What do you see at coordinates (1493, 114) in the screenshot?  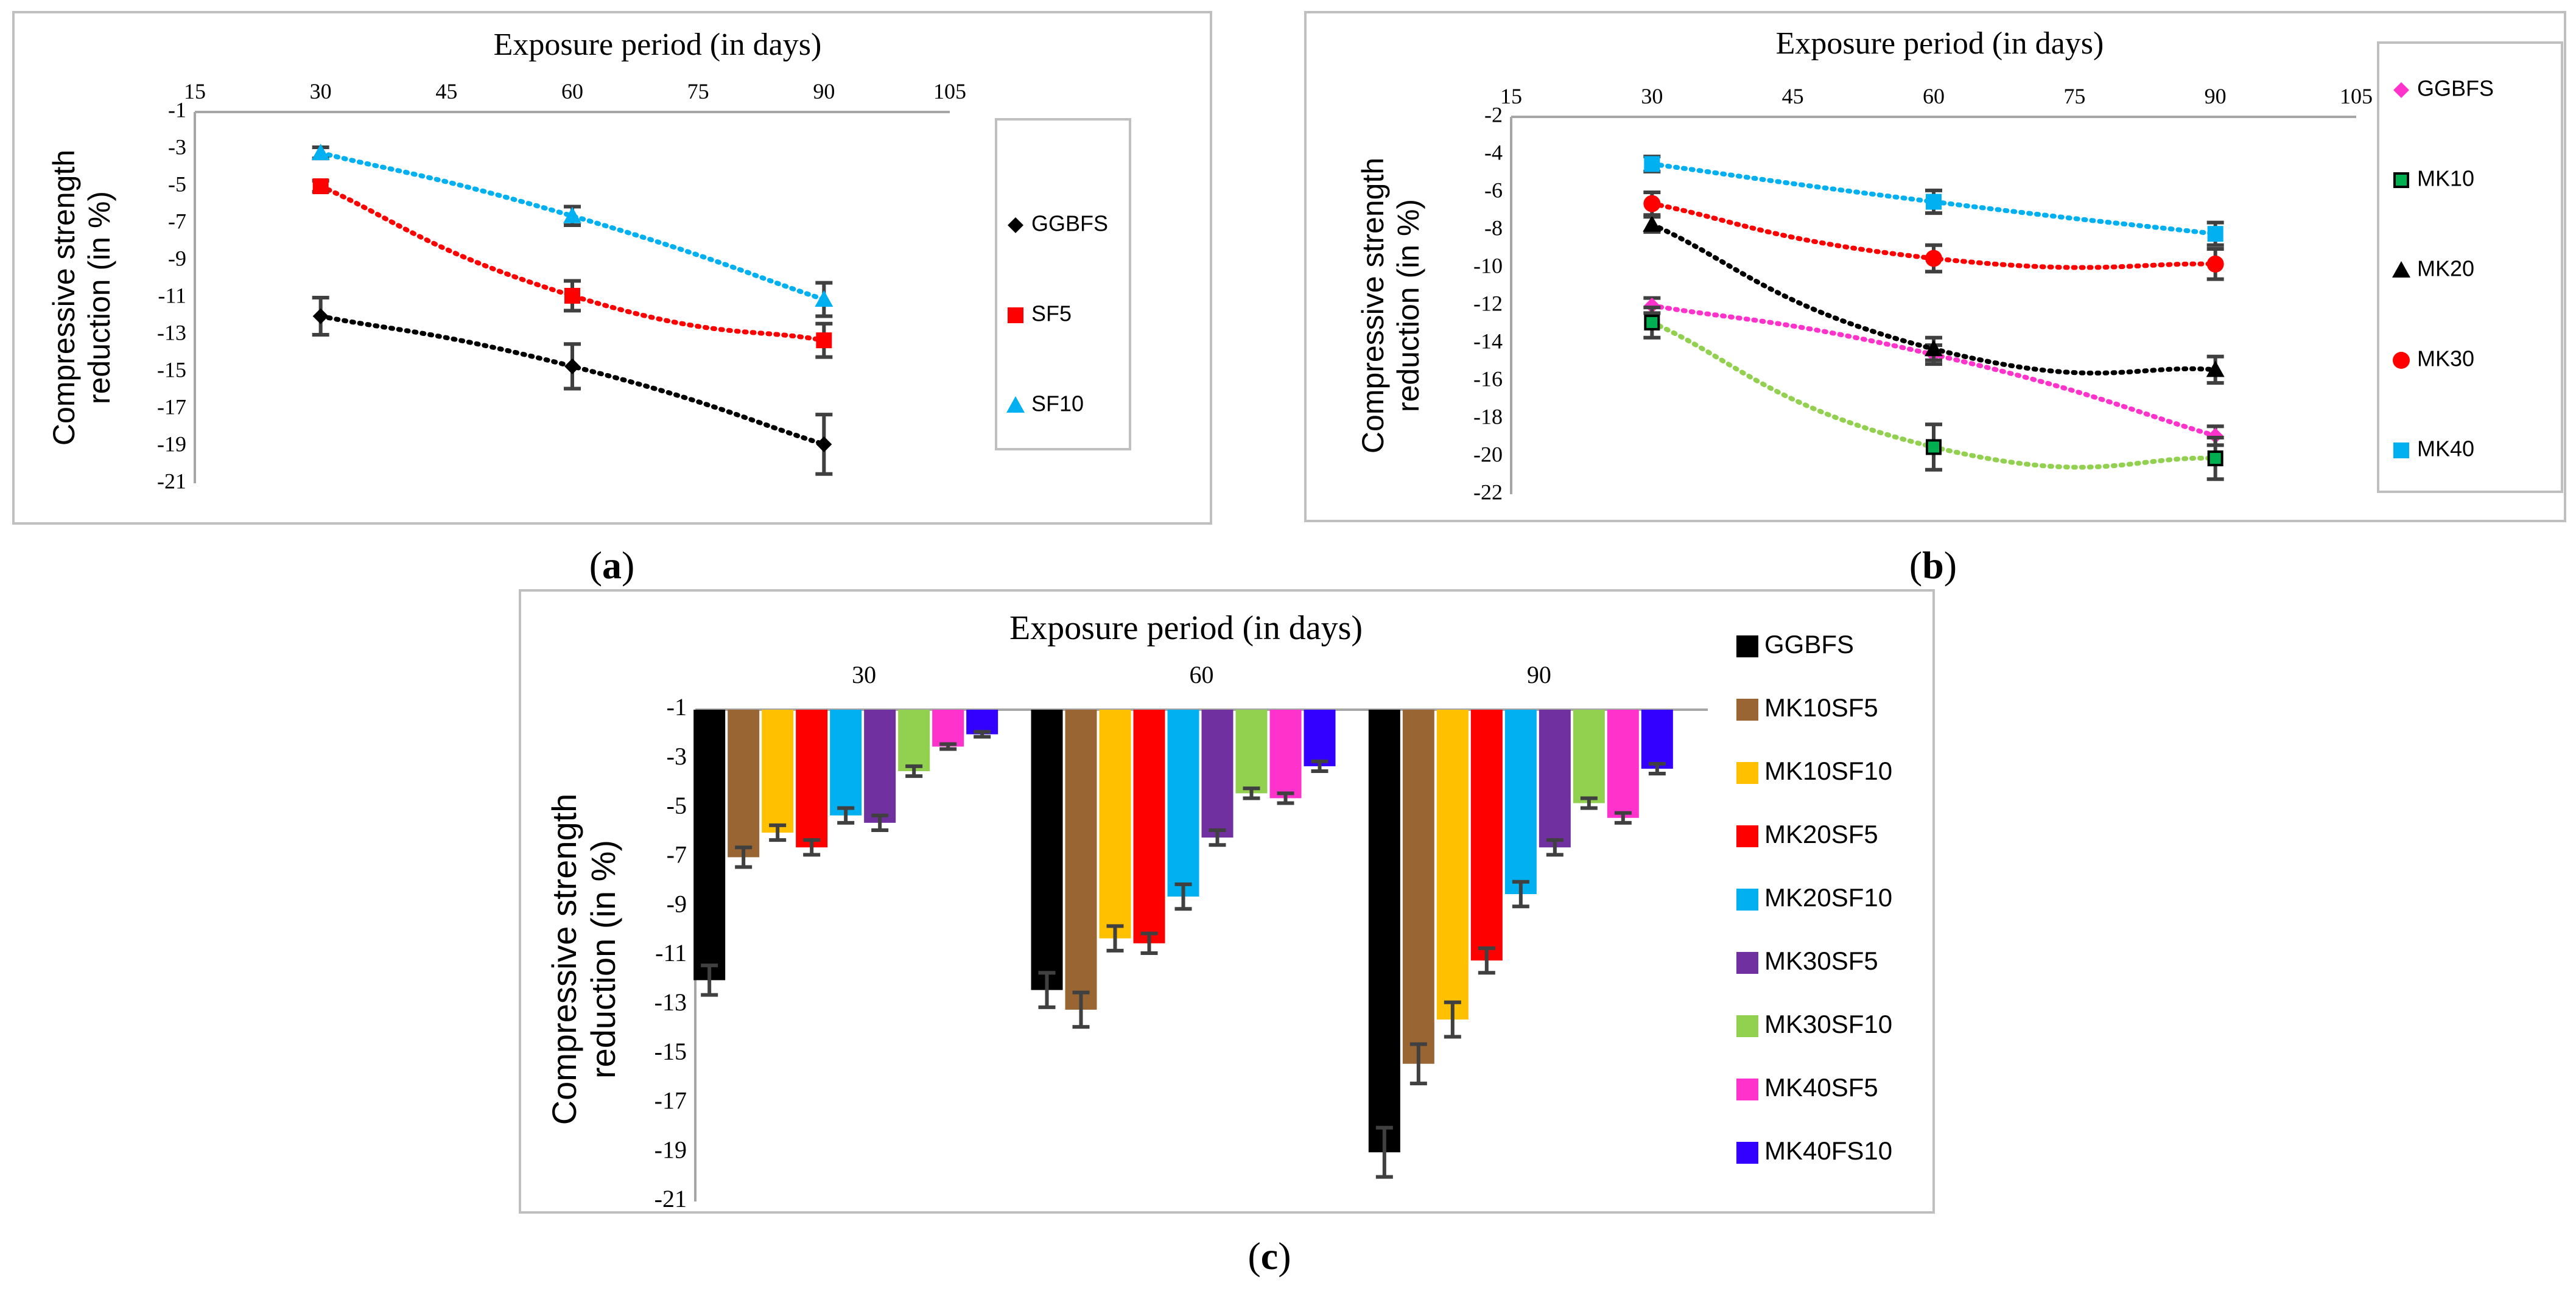 I see `y-tick-label: -2` at bounding box center [1493, 114].